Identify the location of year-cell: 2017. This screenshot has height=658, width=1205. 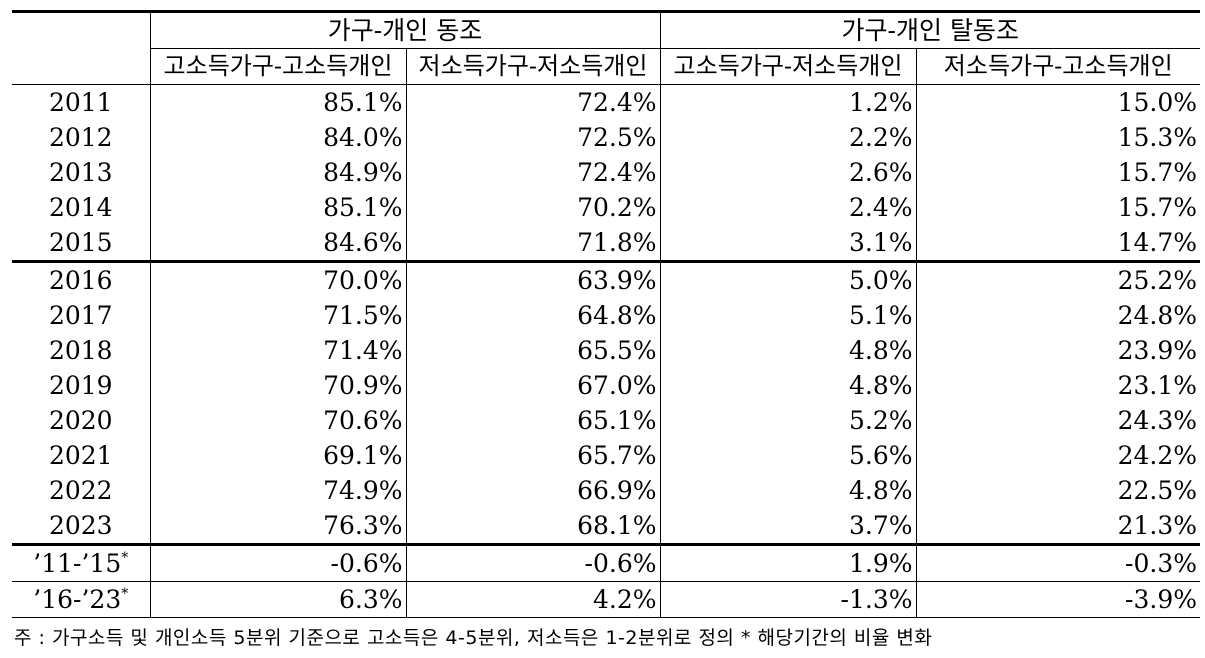
(80, 315).